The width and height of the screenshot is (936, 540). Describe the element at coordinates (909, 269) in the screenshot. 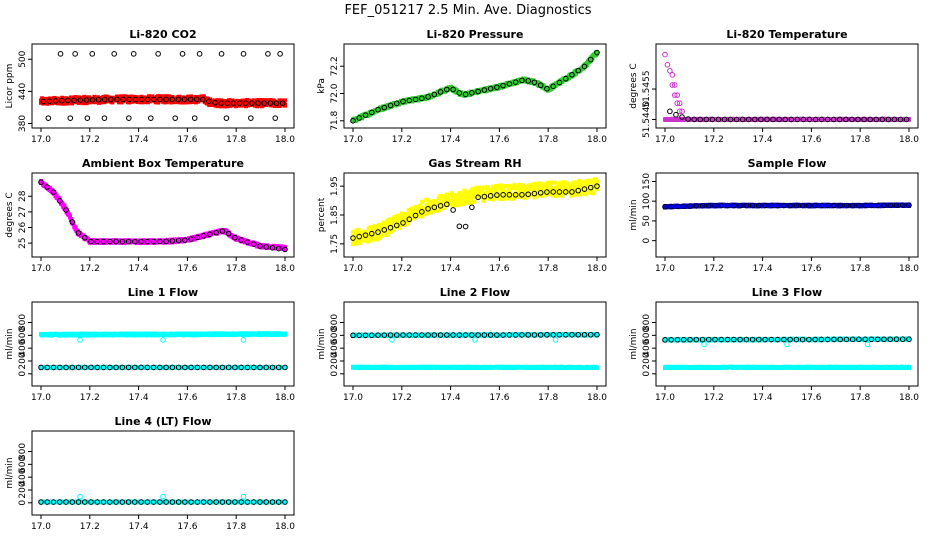

I see `x-tick-label: 18.0` at that location.